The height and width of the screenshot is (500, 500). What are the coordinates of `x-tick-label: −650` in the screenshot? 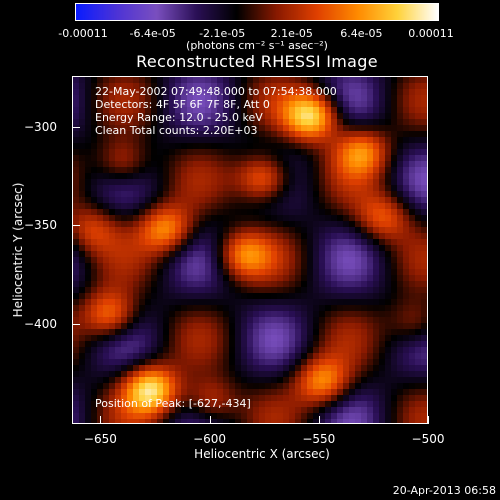 It's located at (100, 439).